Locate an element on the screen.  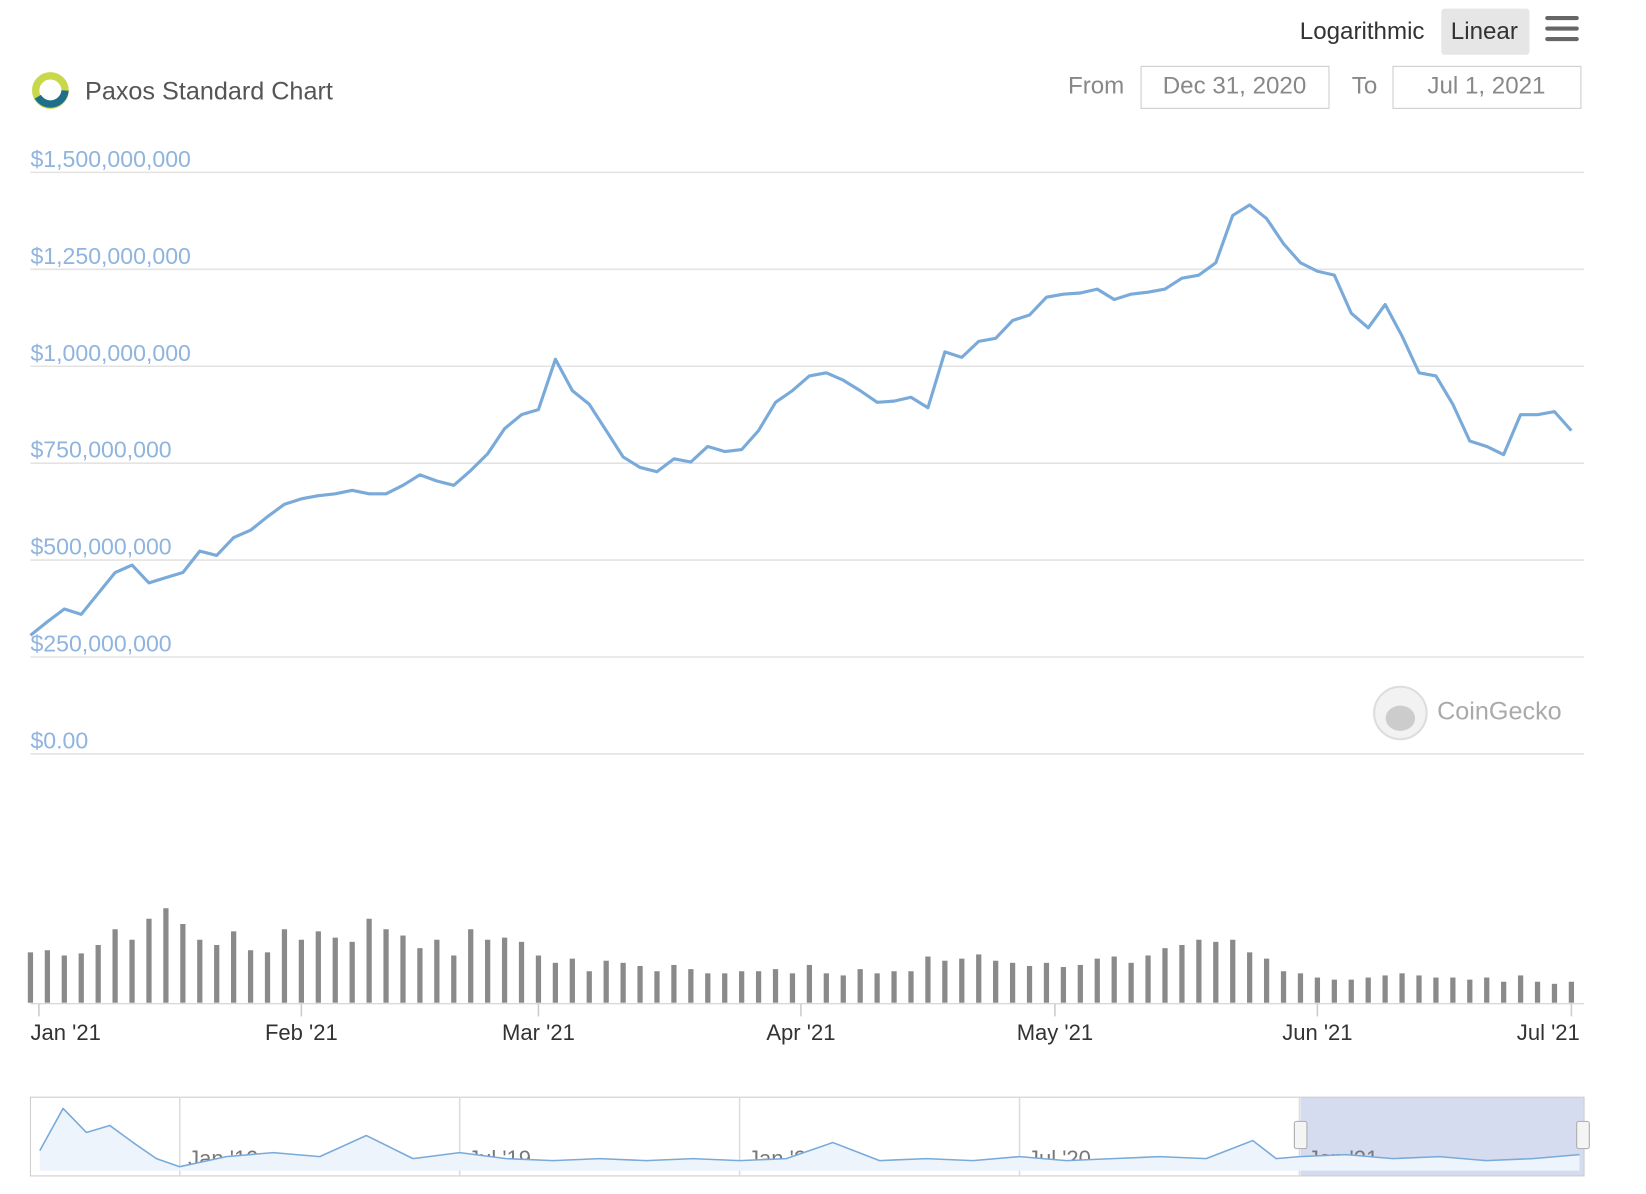
linear-button-bg is located at coordinates (1485, 31).